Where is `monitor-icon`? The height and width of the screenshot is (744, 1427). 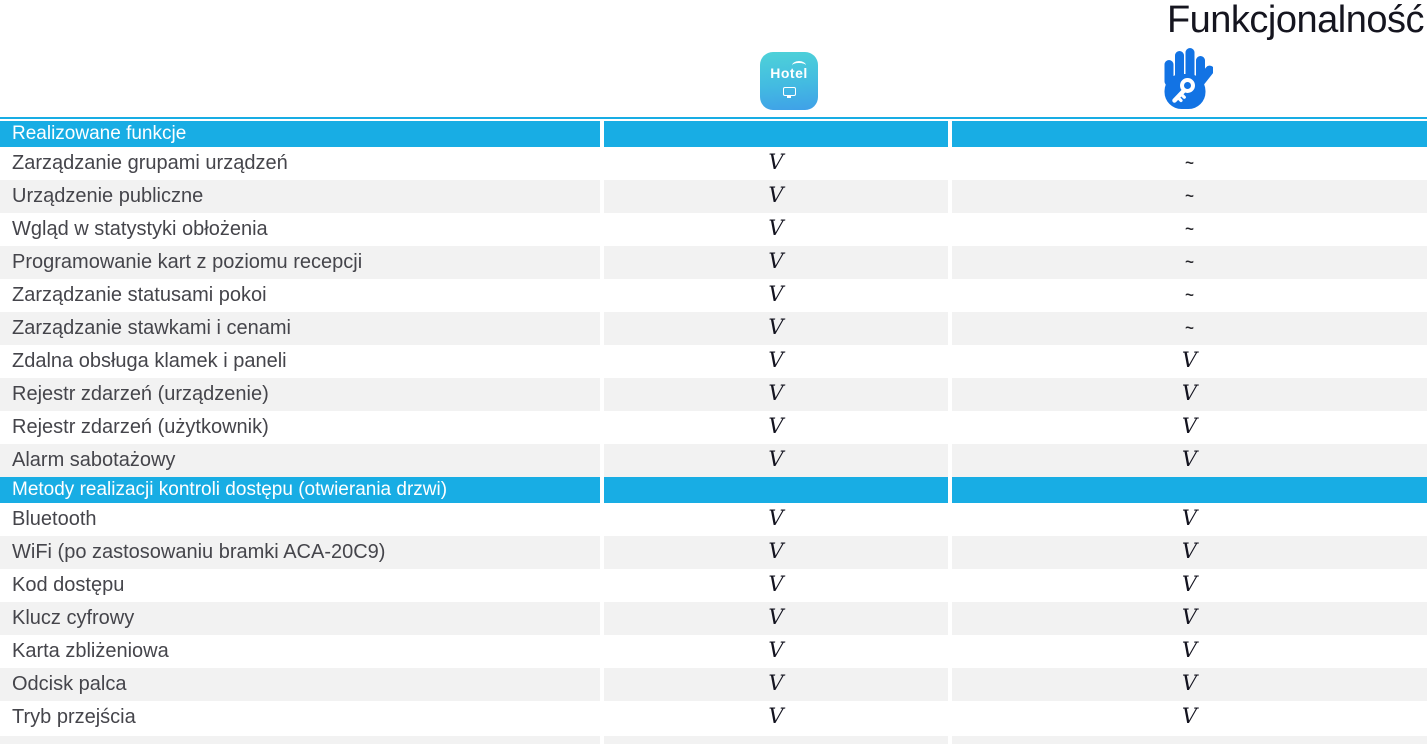
monitor-icon is located at coordinates (789, 92).